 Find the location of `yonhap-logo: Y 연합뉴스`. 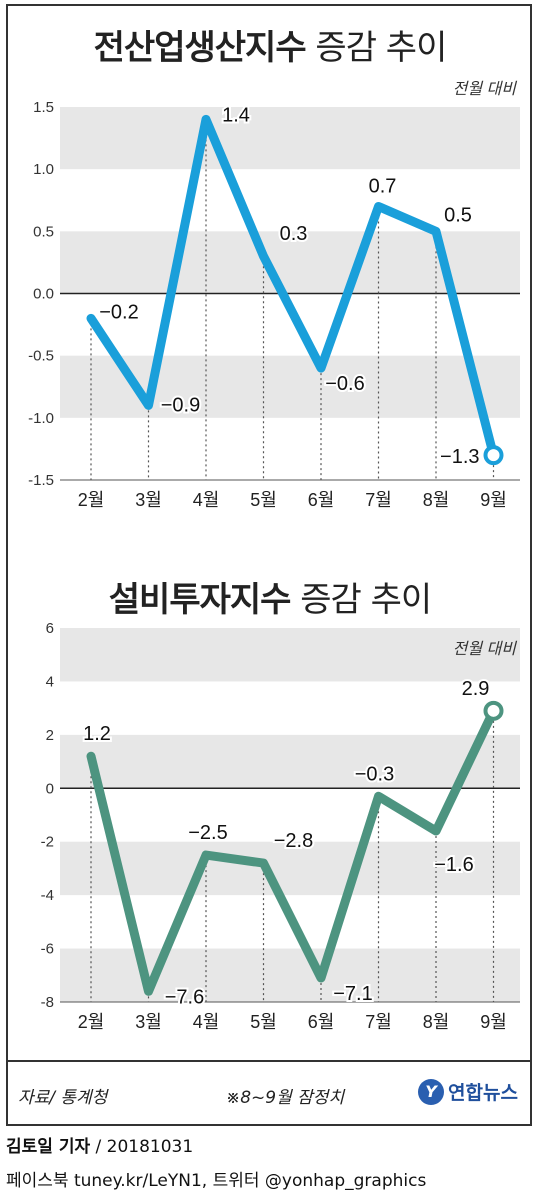

yonhap-logo: Y 연합뉴스 is located at coordinates (468, 1091).